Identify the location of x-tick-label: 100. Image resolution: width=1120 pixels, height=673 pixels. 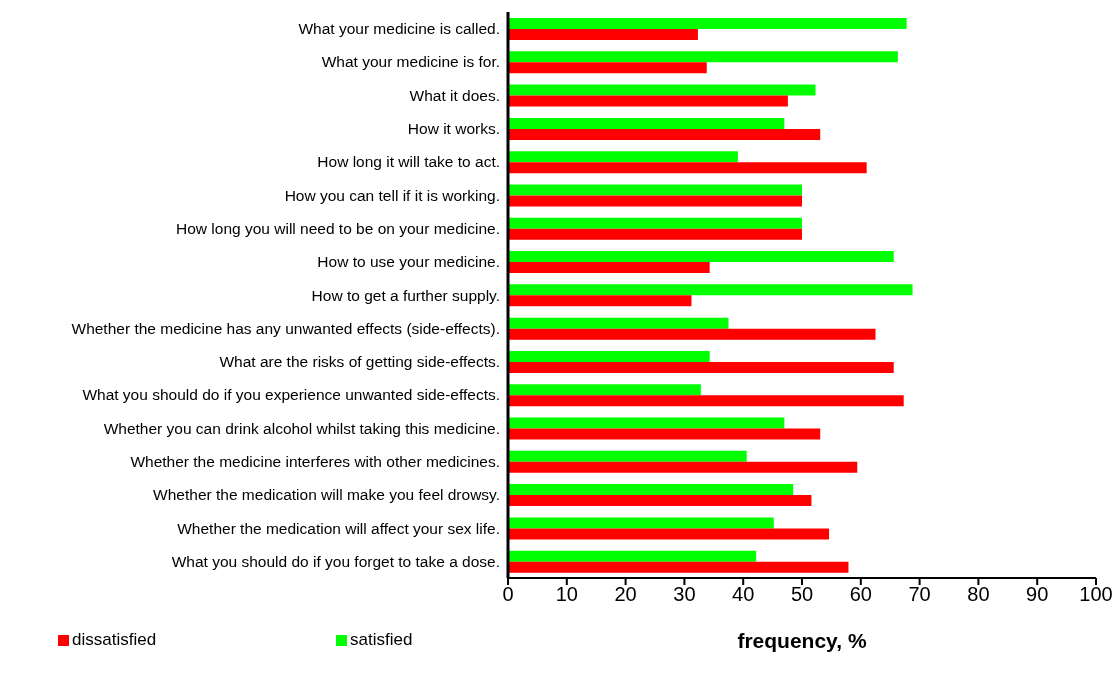
(1096, 594).